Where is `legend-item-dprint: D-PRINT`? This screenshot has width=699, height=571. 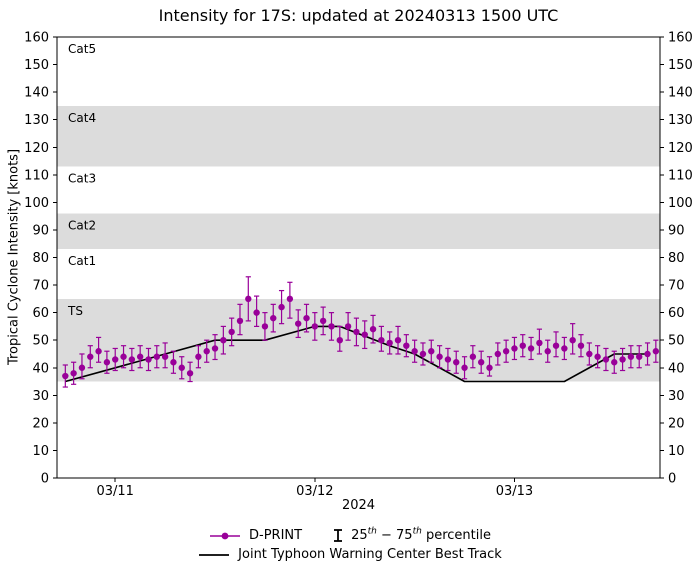
legend-item-dprint: D-PRINT is located at coordinates (255, 535).